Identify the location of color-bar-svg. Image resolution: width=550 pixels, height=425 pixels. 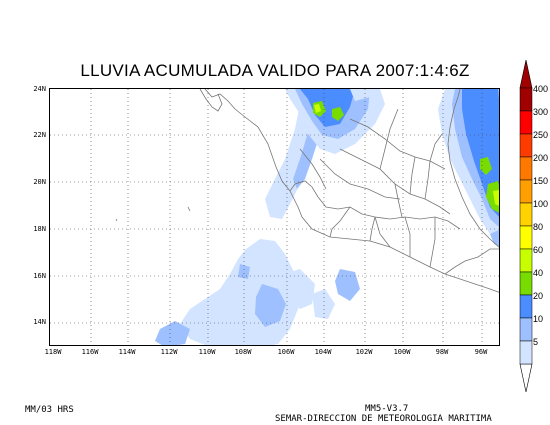
(526, 226).